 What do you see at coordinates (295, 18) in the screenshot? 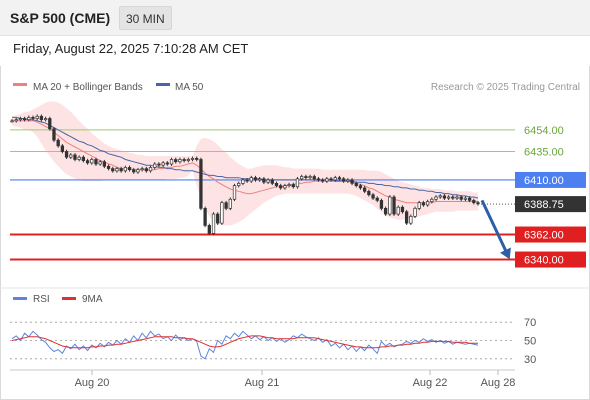
I see `chart-header: S&P 500 (CME) 30 MIN` at bounding box center [295, 18].